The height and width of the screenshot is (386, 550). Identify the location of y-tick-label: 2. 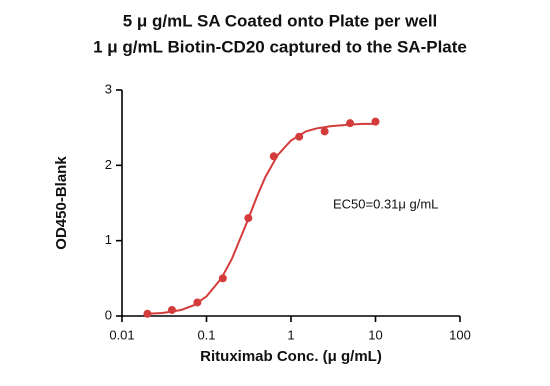
(108, 164).